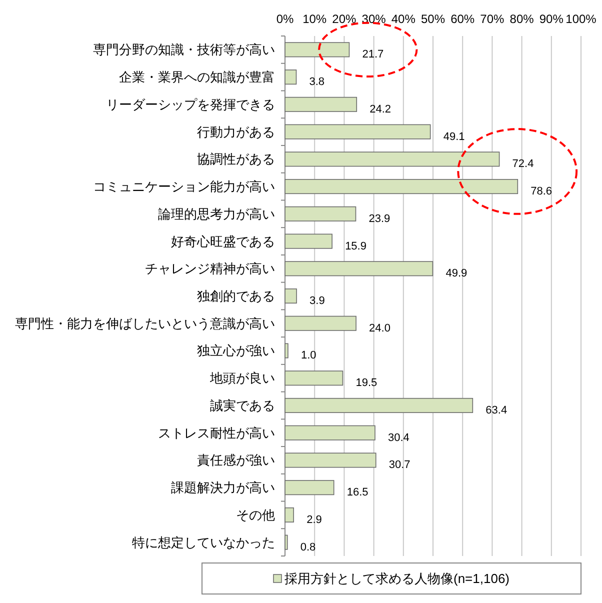 The image size is (602, 603). What do you see at coordinates (314, 520) in the screenshot?
I see `data-label: 2.9` at bounding box center [314, 520].